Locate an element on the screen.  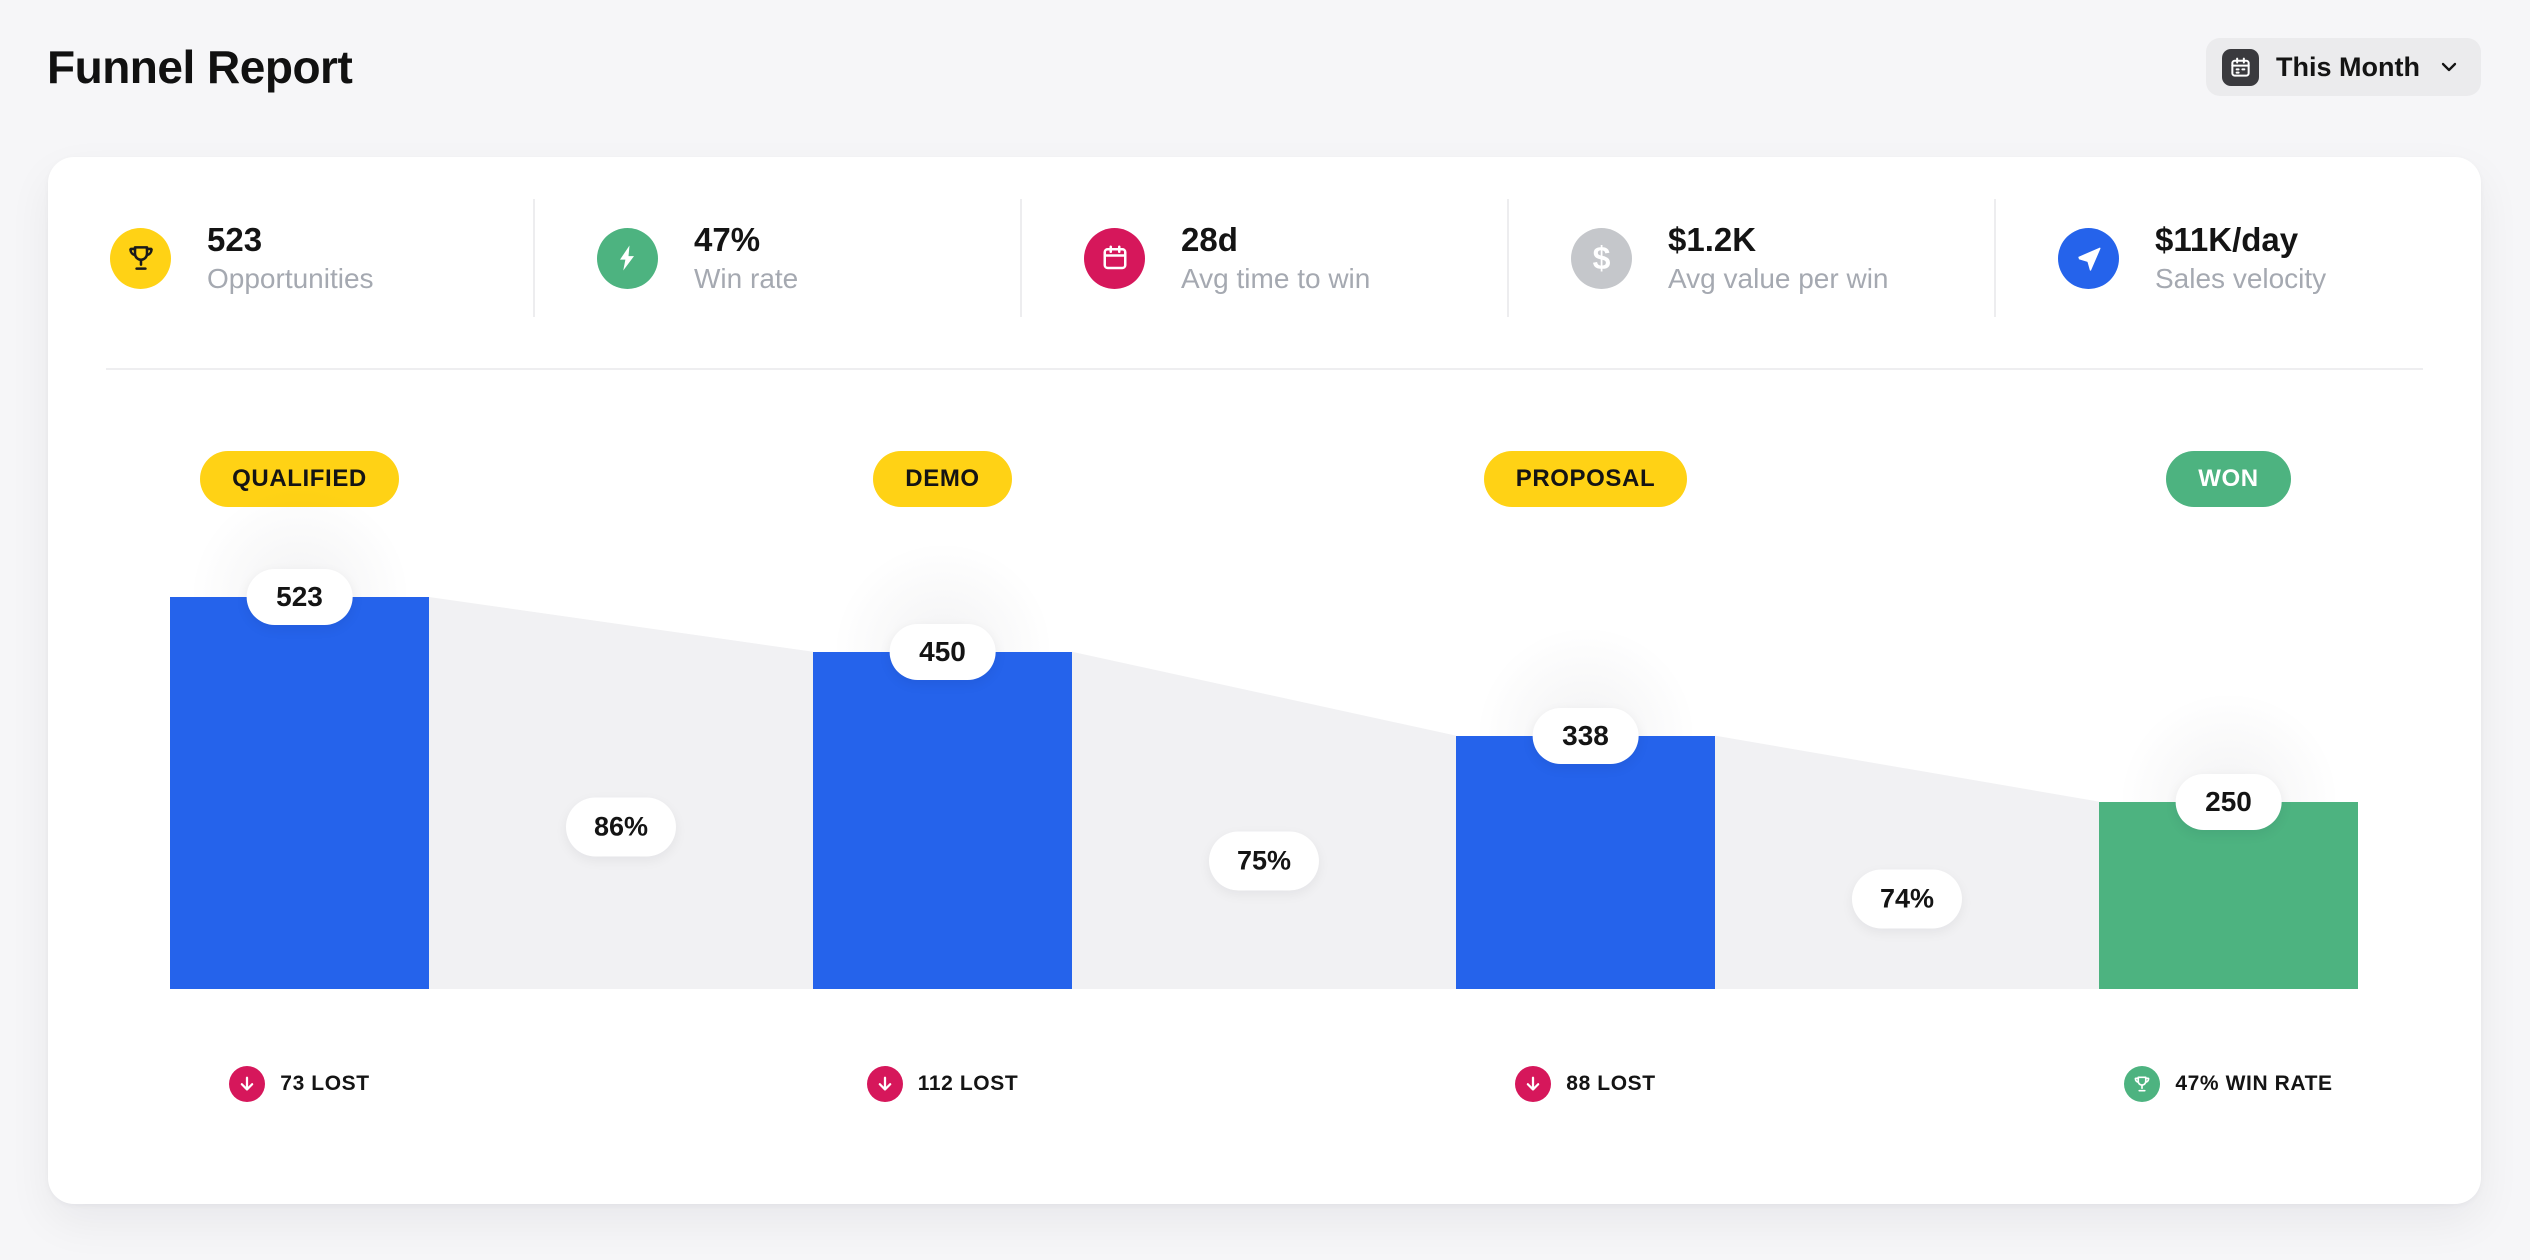
kpi-label: Avg time to win is located at coordinates (1276, 278).